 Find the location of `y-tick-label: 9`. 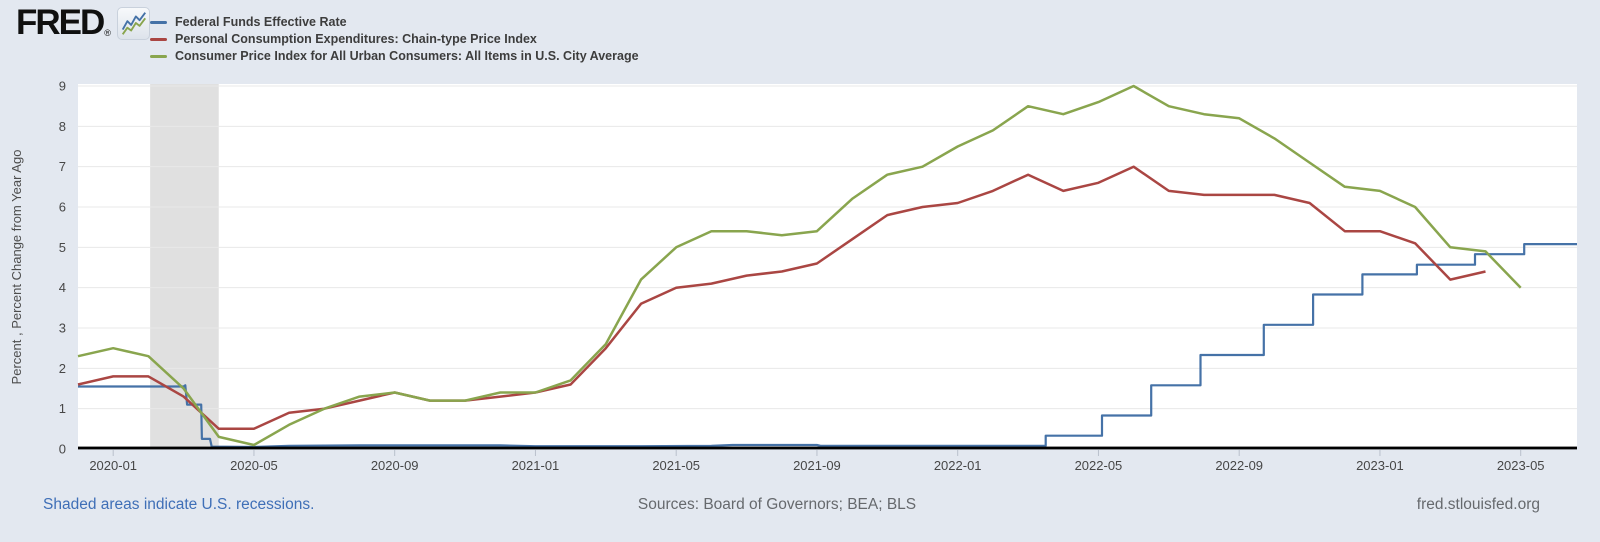

y-tick-label: 9 is located at coordinates (62, 86).